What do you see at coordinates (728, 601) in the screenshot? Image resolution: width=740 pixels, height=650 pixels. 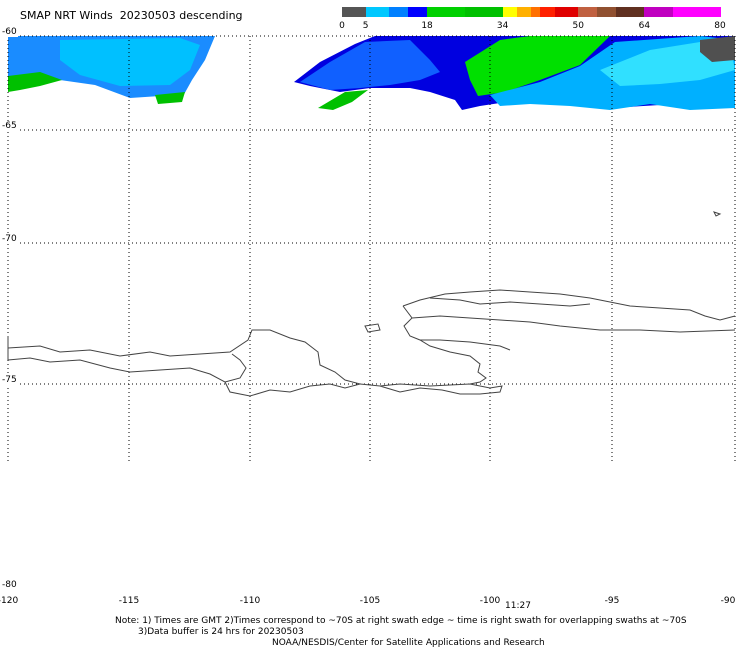 I see `lon-label-90: -90` at bounding box center [728, 601].